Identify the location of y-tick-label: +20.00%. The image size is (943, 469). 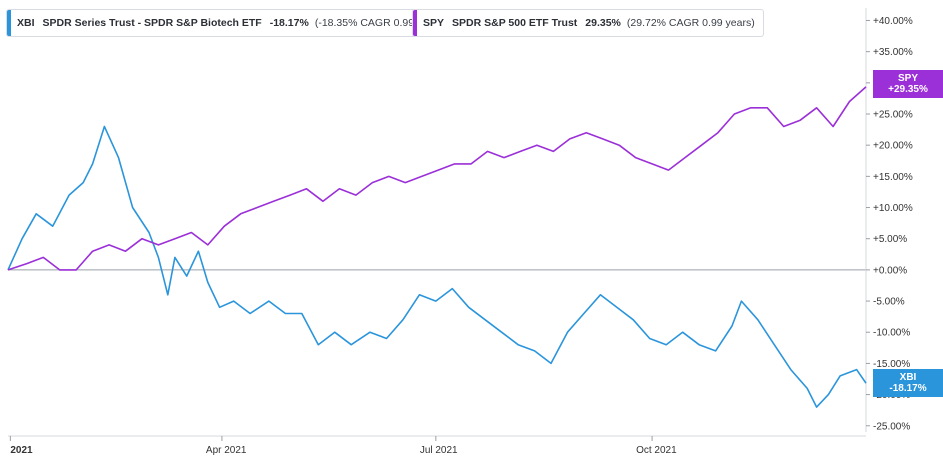
(893, 146).